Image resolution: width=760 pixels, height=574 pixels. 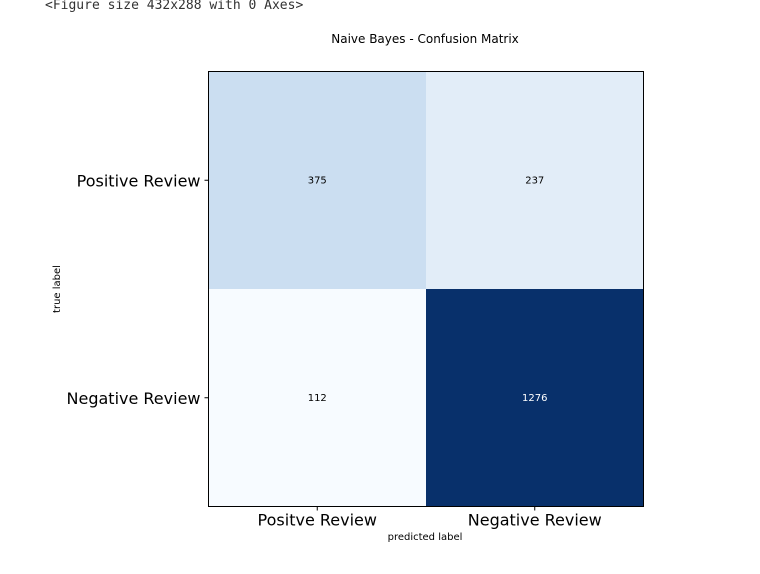 What do you see at coordinates (425, 537) in the screenshot?
I see `x-axis-label: predicted label` at bounding box center [425, 537].